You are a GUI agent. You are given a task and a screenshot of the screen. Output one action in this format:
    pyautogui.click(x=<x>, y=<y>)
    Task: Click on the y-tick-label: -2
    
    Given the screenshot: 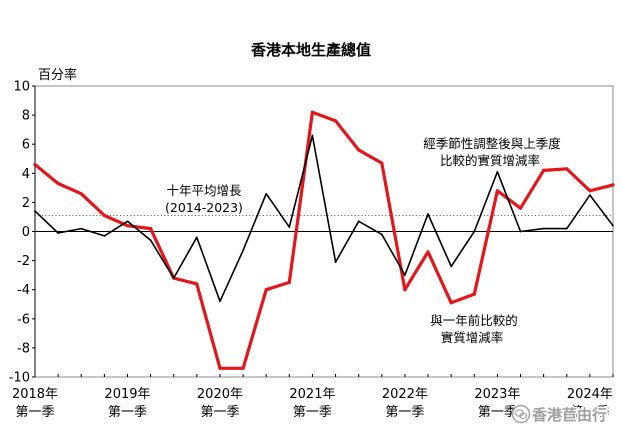 What is the action you would take?
    pyautogui.click(x=23, y=261)
    